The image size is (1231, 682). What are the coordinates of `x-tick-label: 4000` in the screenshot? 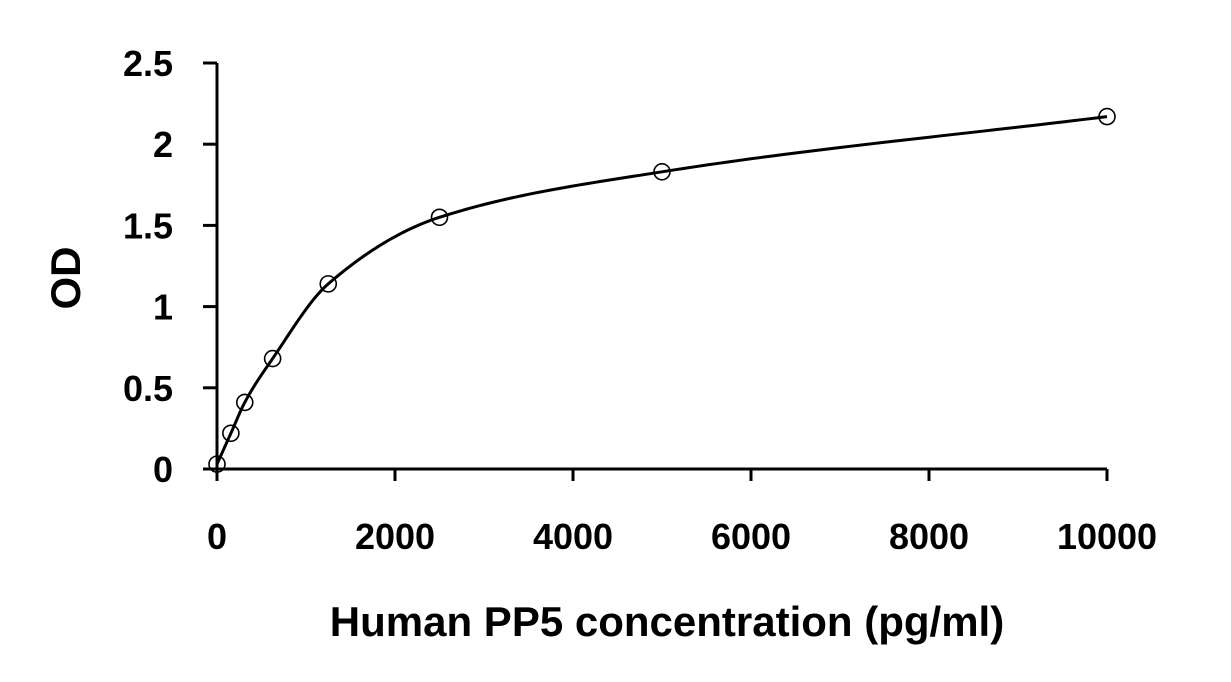 It's located at (573, 536).